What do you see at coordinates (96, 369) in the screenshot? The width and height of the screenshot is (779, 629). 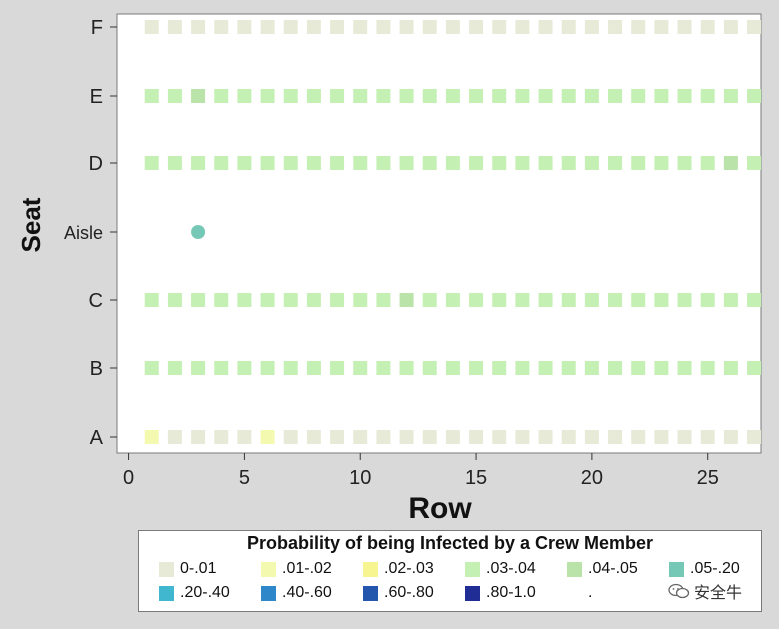 I see `y-tick-label: B` at bounding box center [96, 369].